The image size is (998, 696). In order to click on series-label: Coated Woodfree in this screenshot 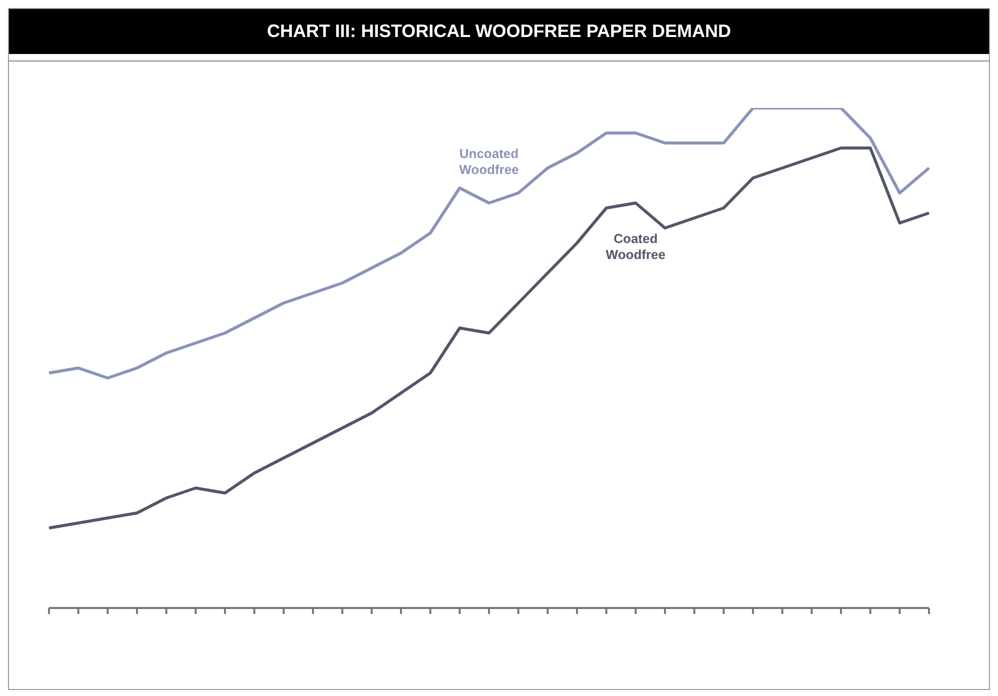, I will do `click(636, 246)`.